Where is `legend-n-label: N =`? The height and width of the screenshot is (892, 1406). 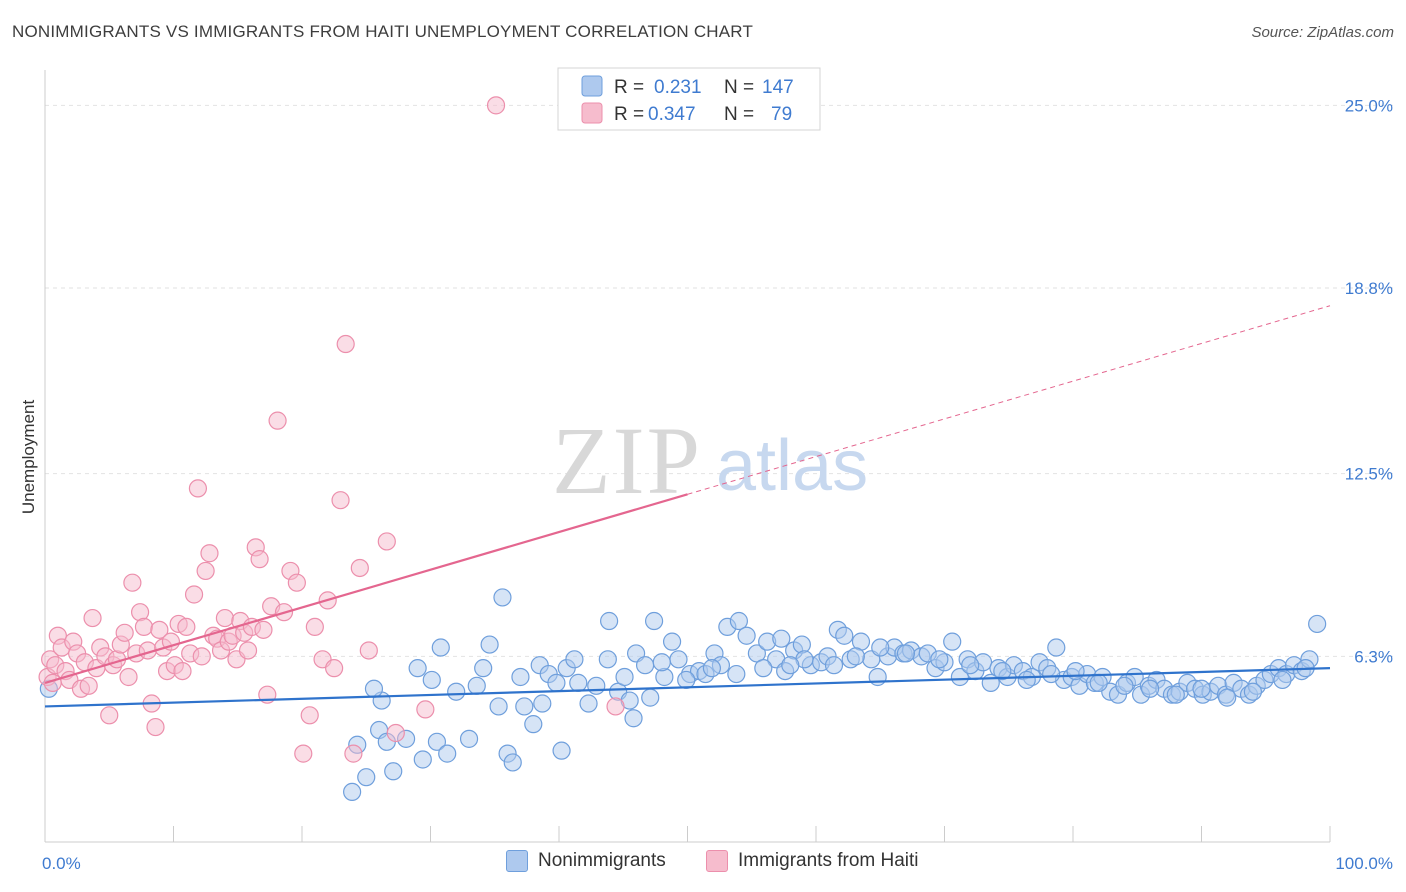 legend-n-label: N = is located at coordinates (739, 114).